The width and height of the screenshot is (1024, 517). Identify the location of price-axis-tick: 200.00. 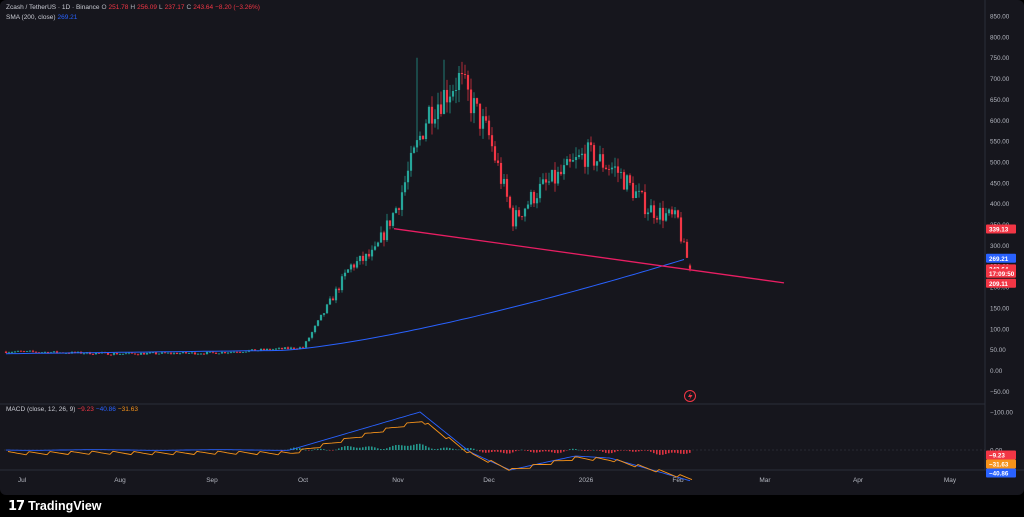
(1000, 288).